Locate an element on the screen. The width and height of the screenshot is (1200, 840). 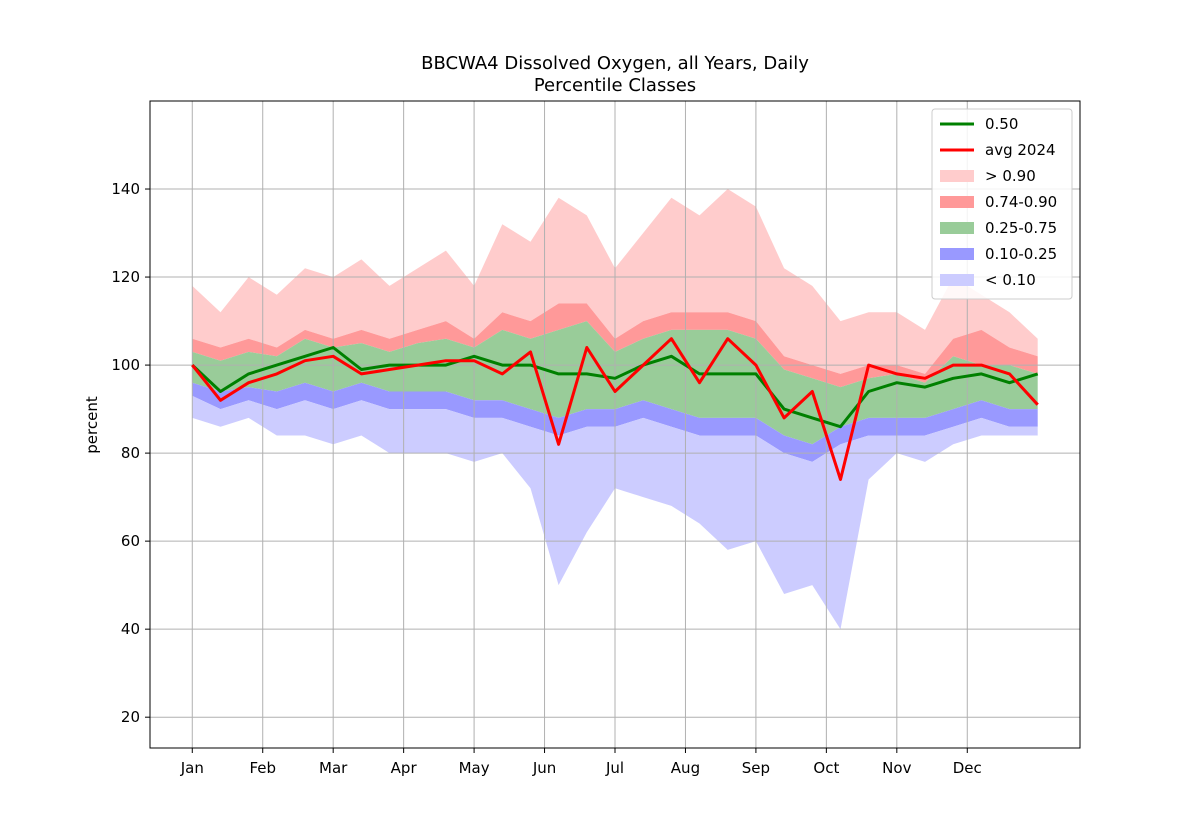
x-tick-label: Oct is located at coordinates (826, 768).